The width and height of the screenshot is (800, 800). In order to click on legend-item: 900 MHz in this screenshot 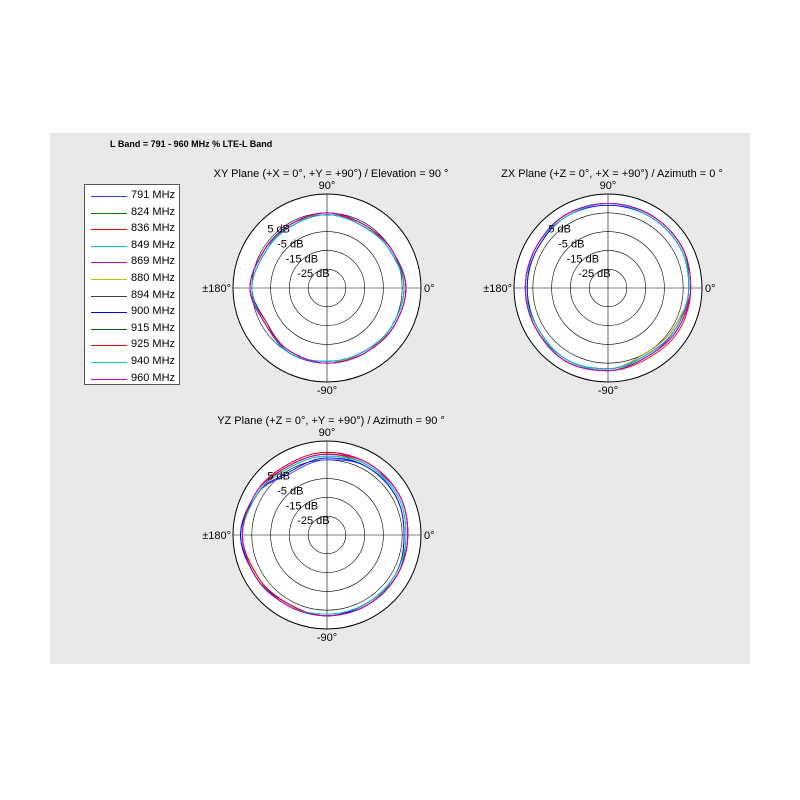, I will do `click(132, 312)`.